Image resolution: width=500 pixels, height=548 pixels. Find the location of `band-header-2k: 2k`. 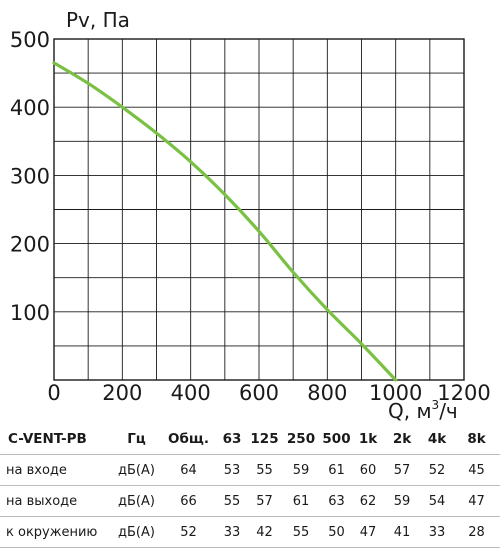

band-header-2k: 2k is located at coordinates (402, 439).